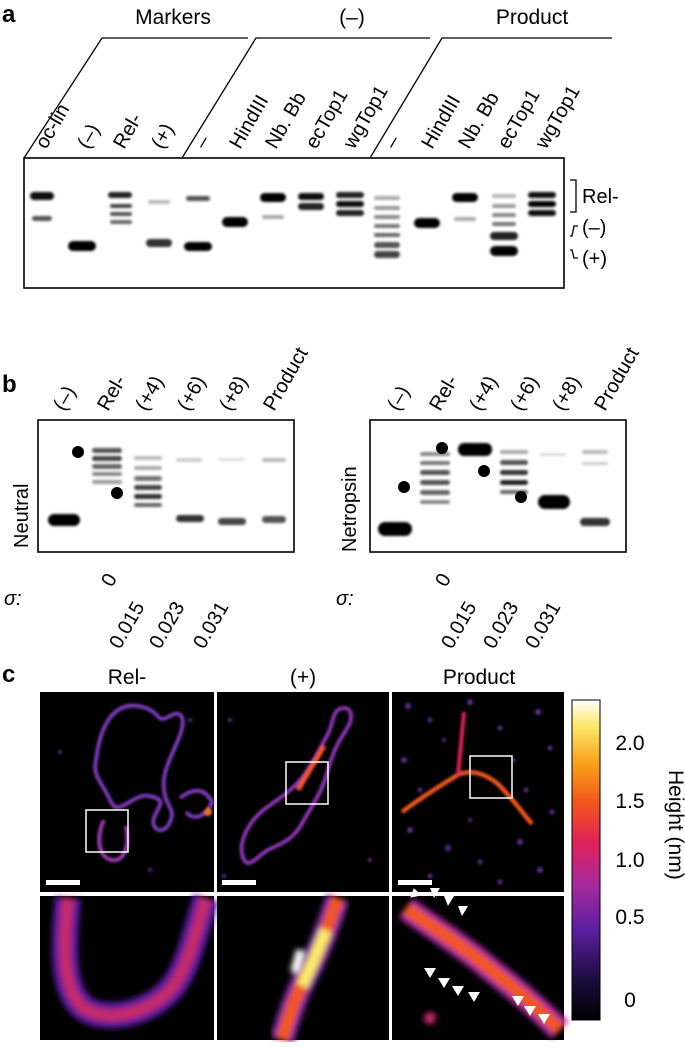 Image resolution: width=685 pixels, height=1047 pixels. I want to click on lane-label: oc-lin, so click(52, 126).